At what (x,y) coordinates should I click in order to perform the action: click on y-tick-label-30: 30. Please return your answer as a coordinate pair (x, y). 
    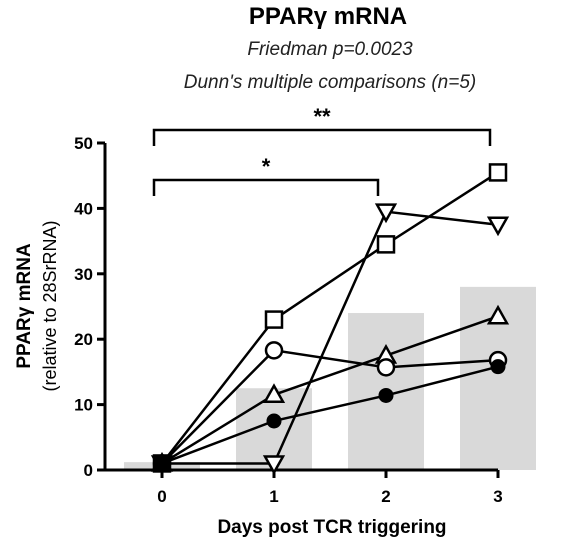
    Looking at the image, I should click on (83, 274).